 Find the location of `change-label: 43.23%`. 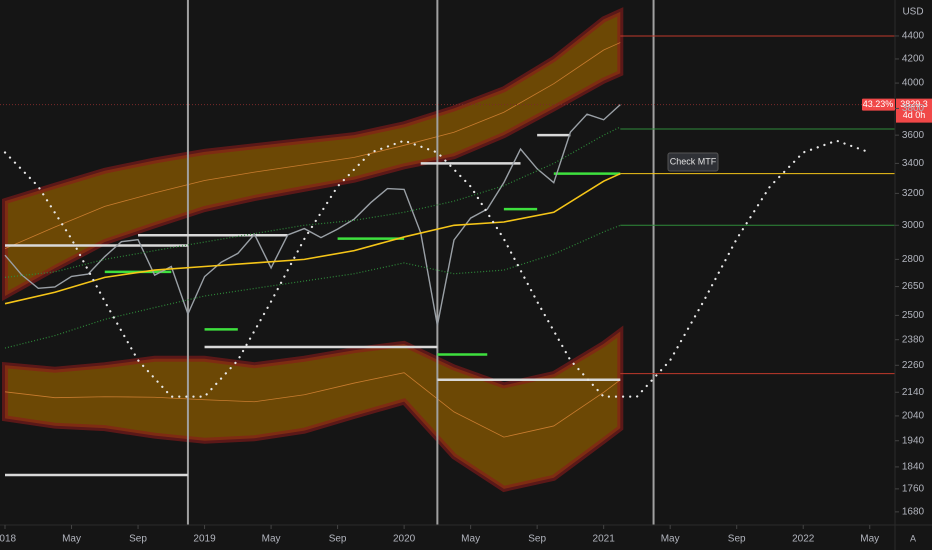

change-label: 43.23% is located at coordinates (878, 104).